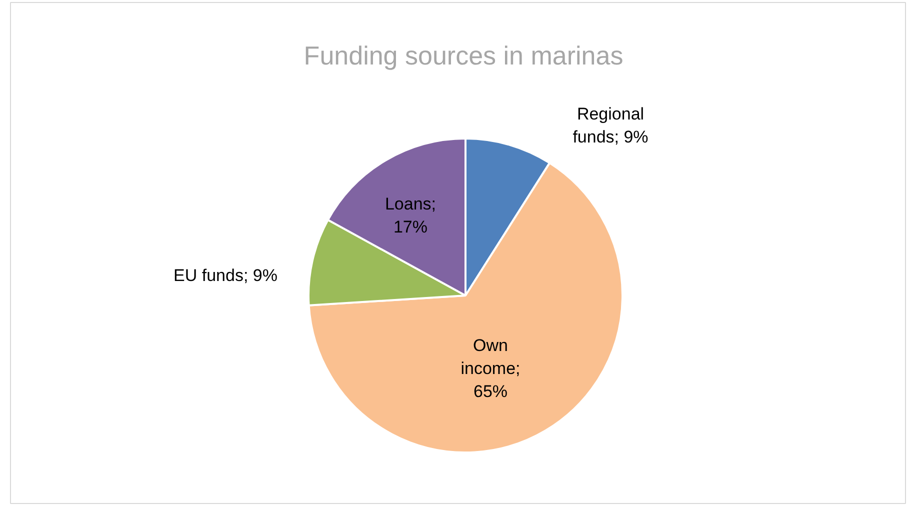 This screenshot has width=909, height=505. What do you see at coordinates (490, 368) in the screenshot?
I see `slice-label: Own income; 65%` at bounding box center [490, 368].